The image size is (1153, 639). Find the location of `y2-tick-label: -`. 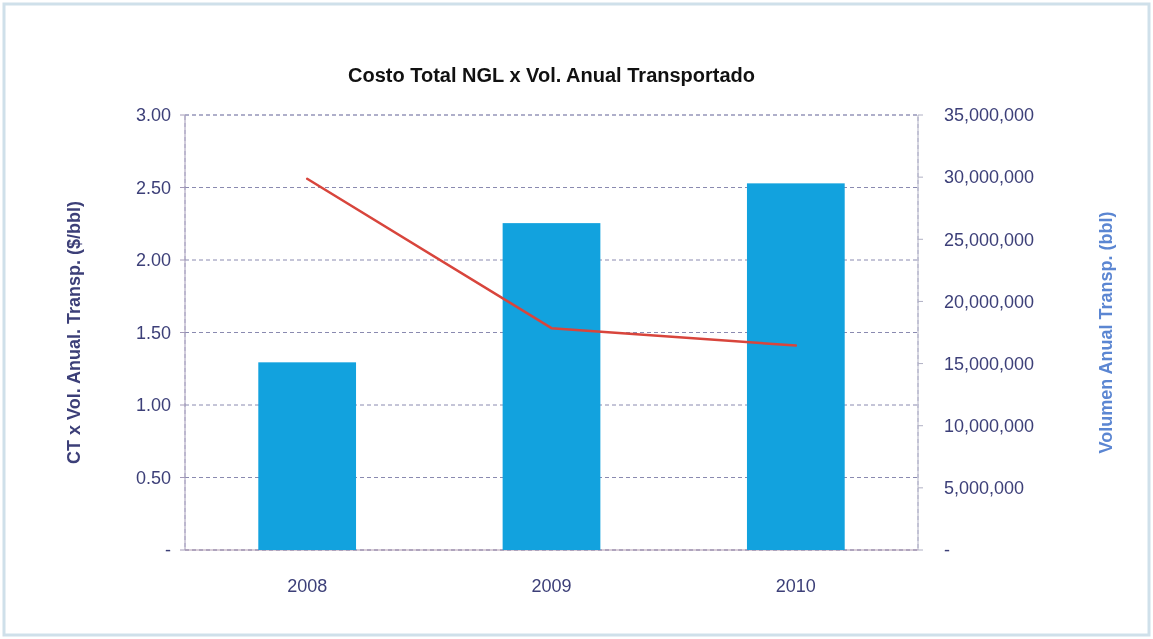

y2-tick-label: - is located at coordinates (947, 550).